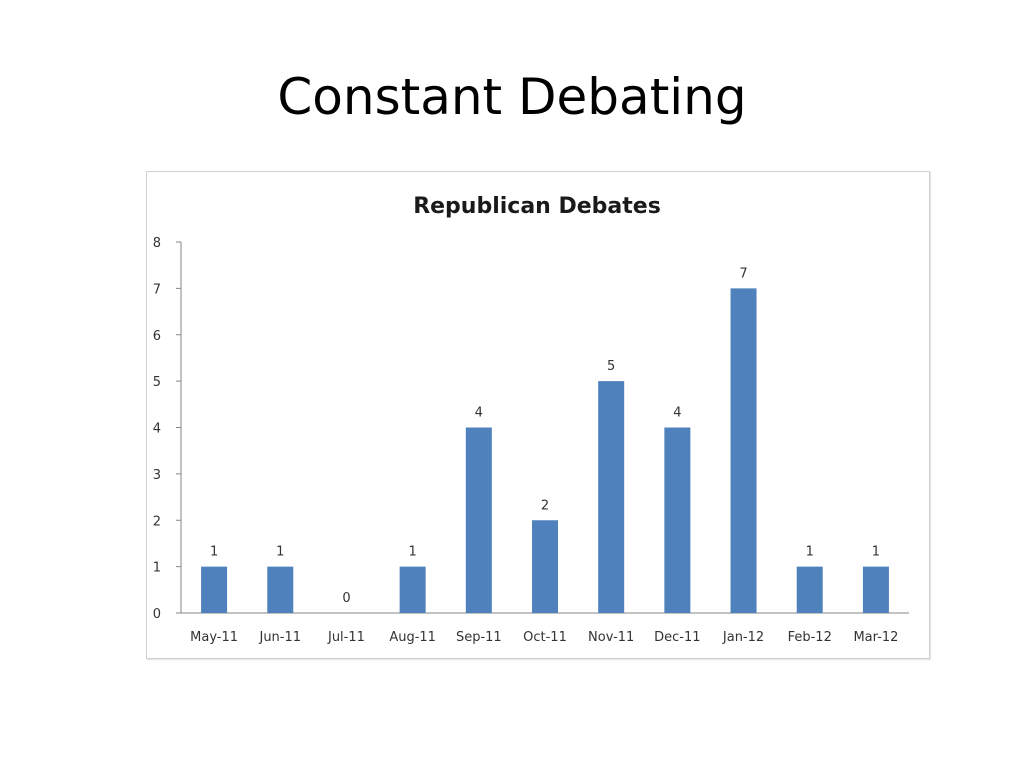 The height and width of the screenshot is (768, 1024). Describe the element at coordinates (412, 637) in the screenshot. I see `x-category-label: Aug-11` at that location.